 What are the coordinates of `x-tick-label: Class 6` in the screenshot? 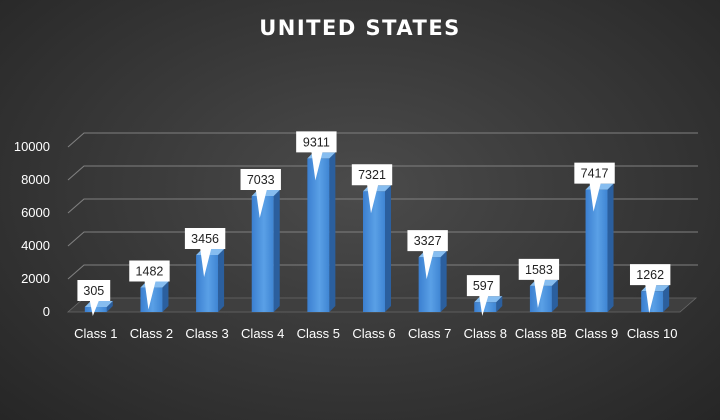 It's located at (373, 333).